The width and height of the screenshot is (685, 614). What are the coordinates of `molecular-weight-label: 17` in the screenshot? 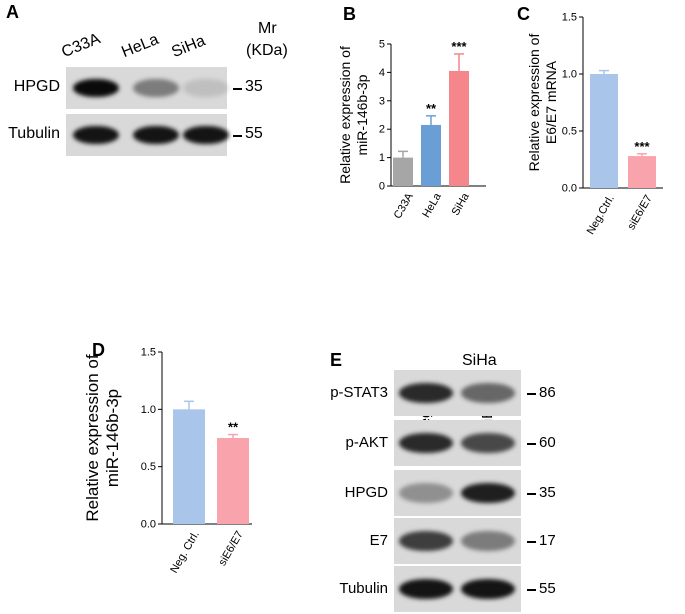 It's located at (547, 540).